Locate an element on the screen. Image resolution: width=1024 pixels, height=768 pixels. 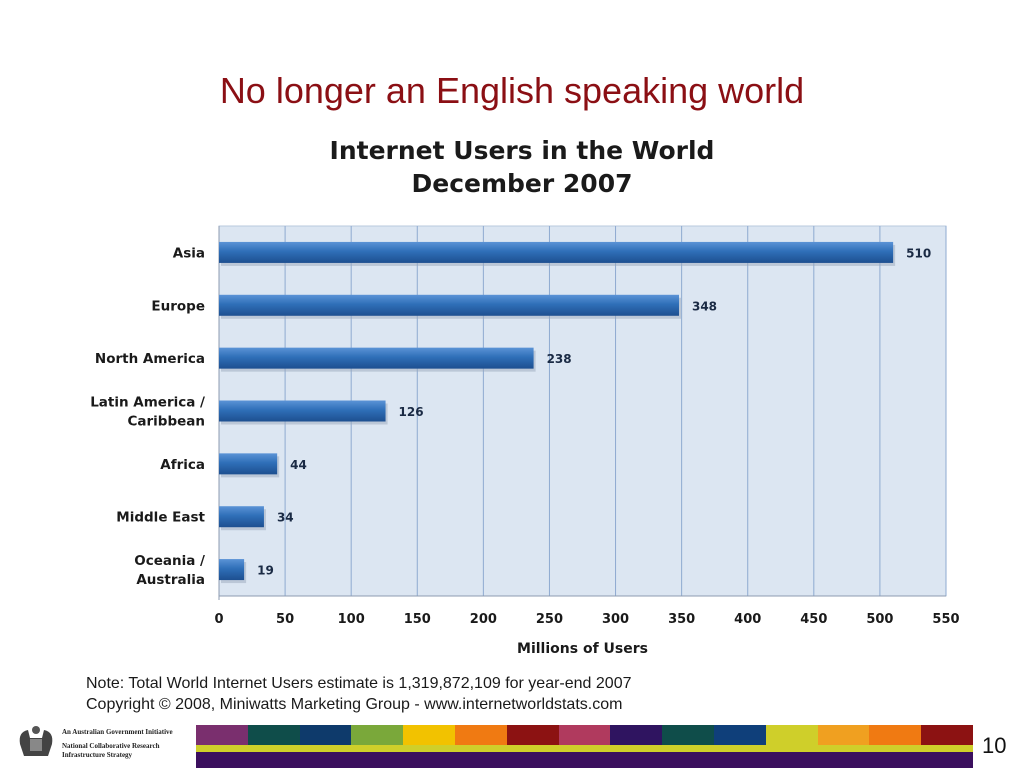
category-label: Asia is located at coordinates (189, 253).